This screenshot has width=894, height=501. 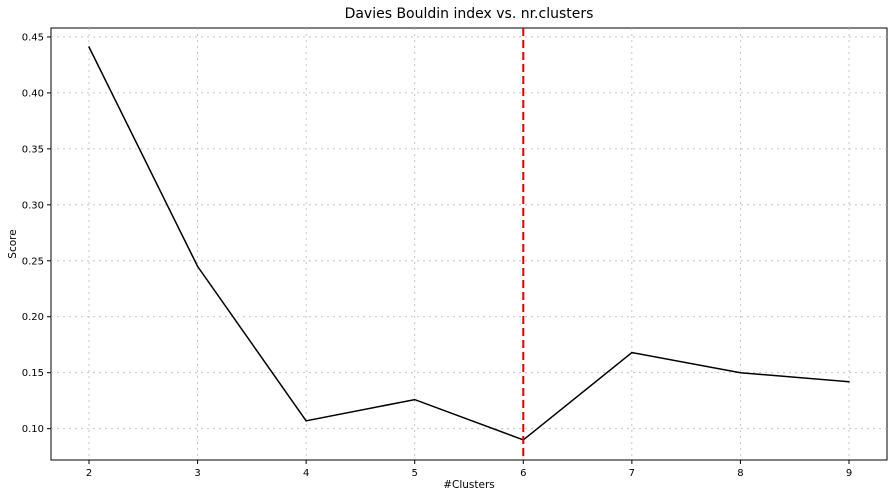 I want to click on y-tick-label: 0.30, so click(x=33, y=205).